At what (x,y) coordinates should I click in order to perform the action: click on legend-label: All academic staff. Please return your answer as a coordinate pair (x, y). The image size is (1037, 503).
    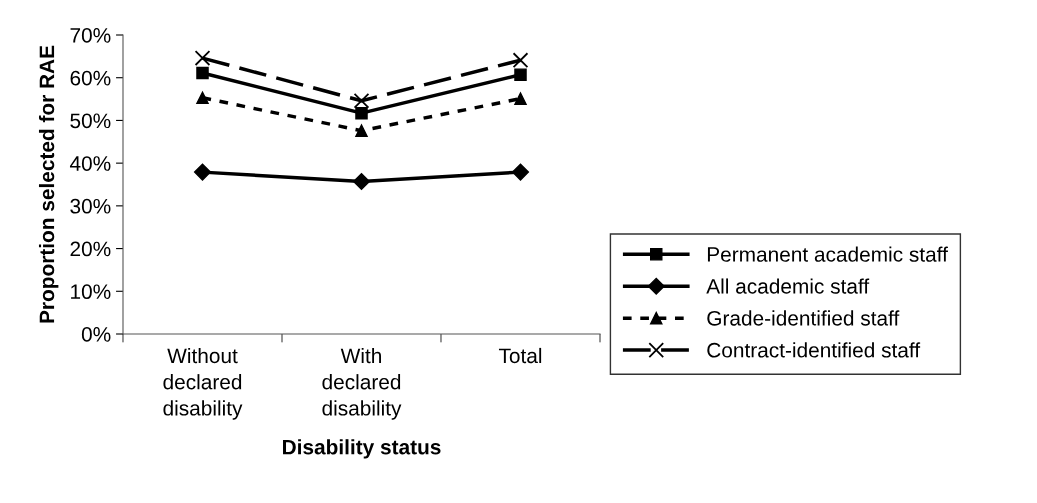
    Looking at the image, I should click on (788, 286).